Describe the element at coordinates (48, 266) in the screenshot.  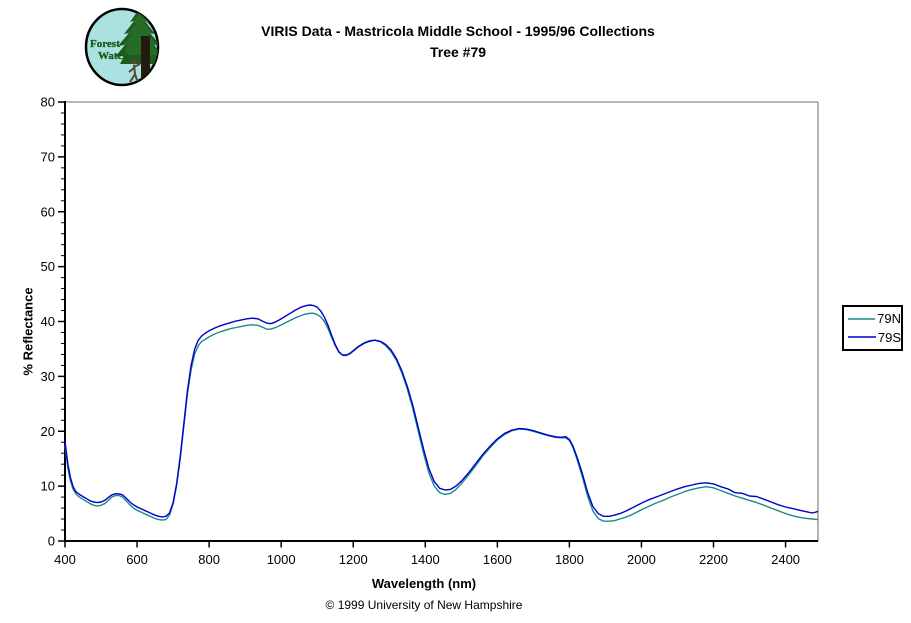
I see `y-tick-label-50: 50` at that location.